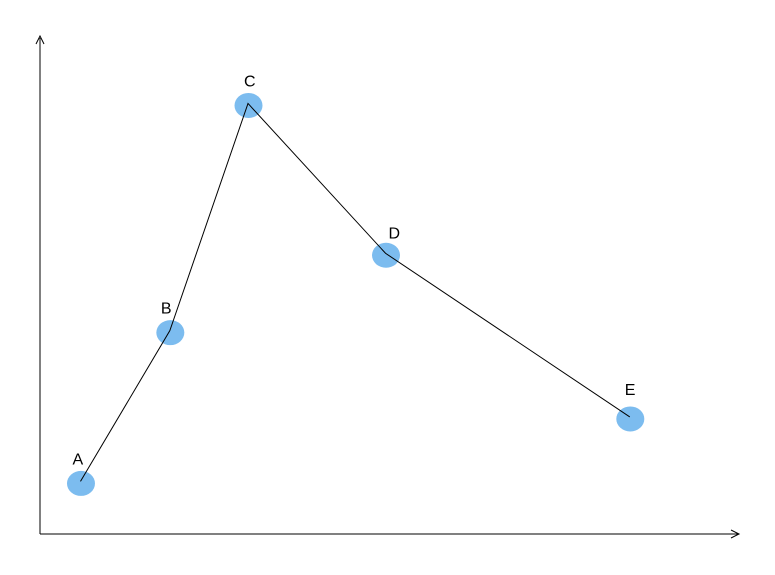 The image size is (775, 575). What do you see at coordinates (166, 309) in the screenshot?
I see `point-label-b: B` at bounding box center [166, 309].